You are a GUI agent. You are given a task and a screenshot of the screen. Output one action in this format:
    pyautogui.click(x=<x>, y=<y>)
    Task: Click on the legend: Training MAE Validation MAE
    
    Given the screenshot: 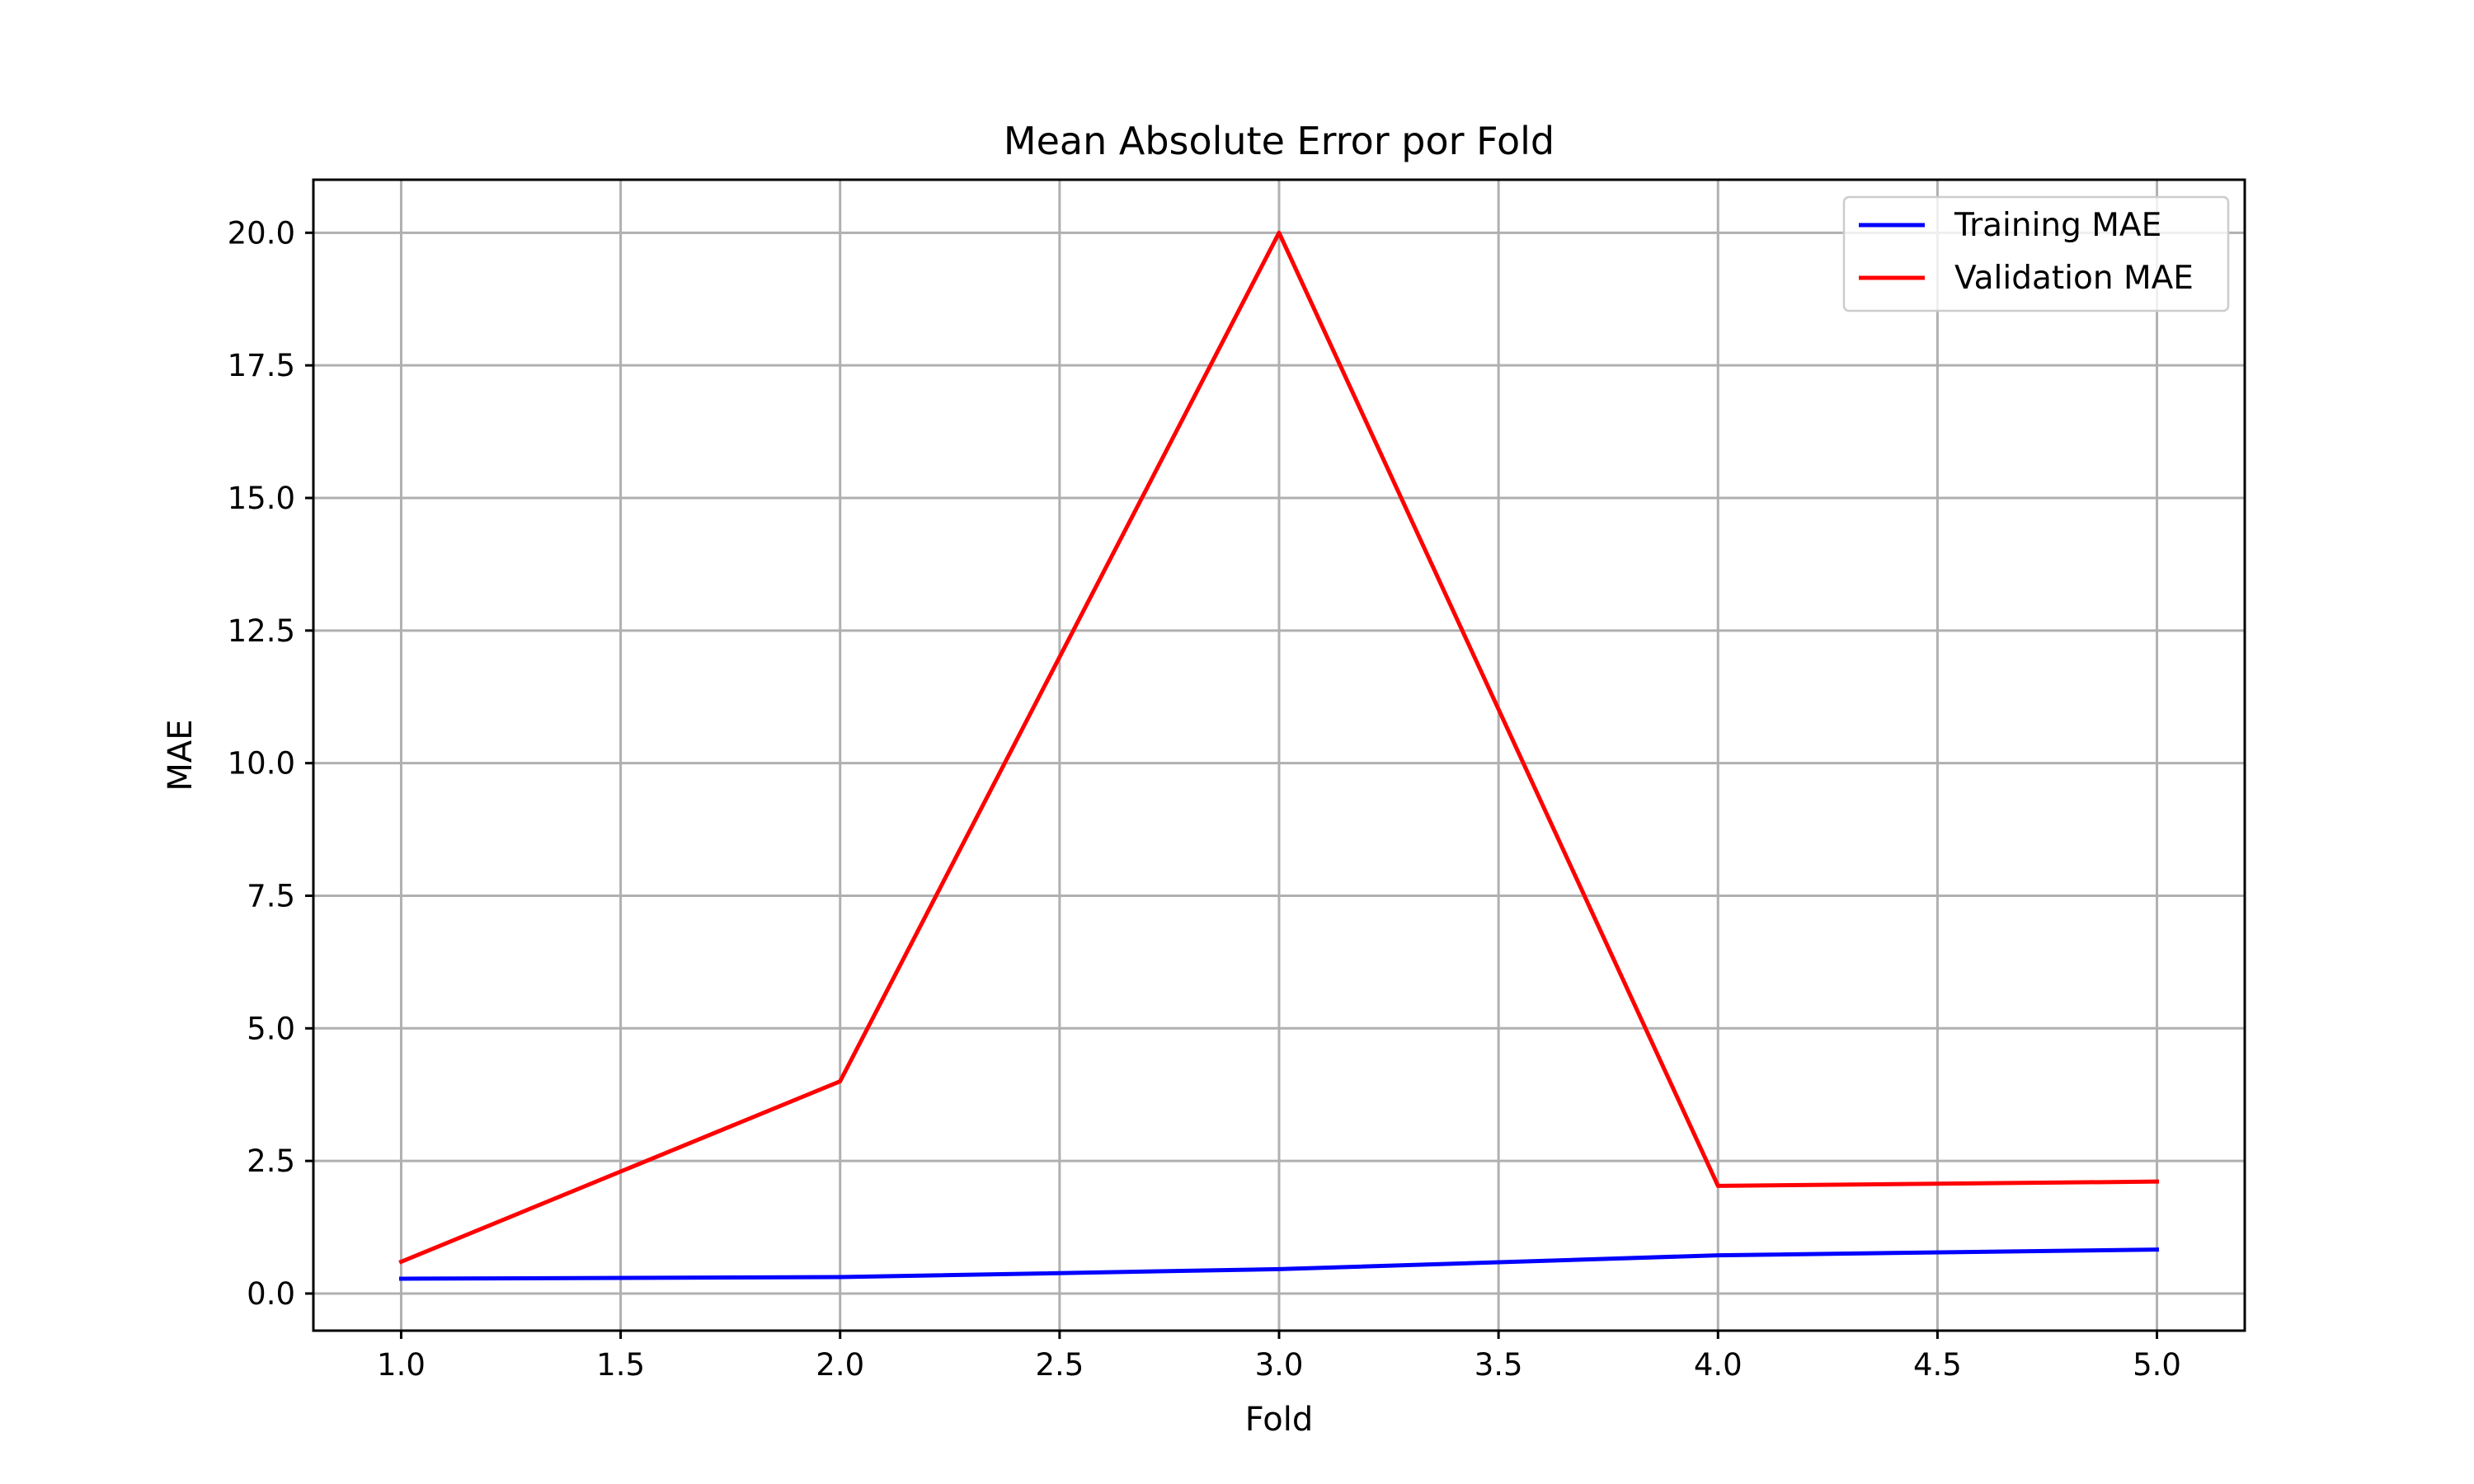 What is the action you would take?
    pyautogui.click(x=2036, y=253)
    